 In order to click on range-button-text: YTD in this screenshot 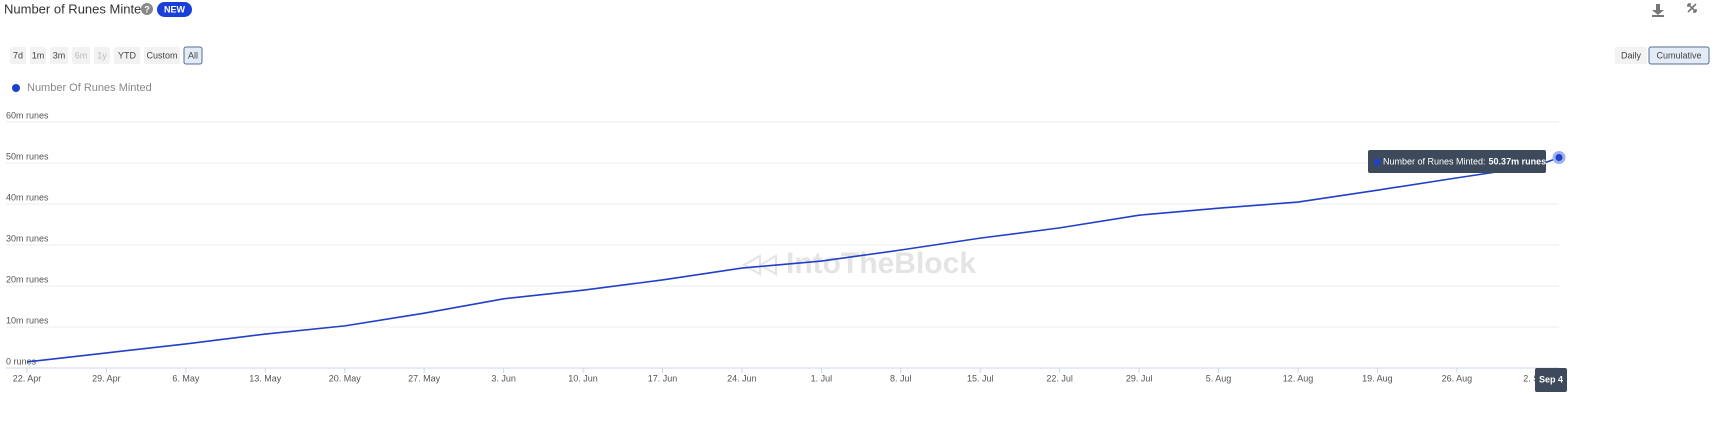, I will do `click(127, 55)`.